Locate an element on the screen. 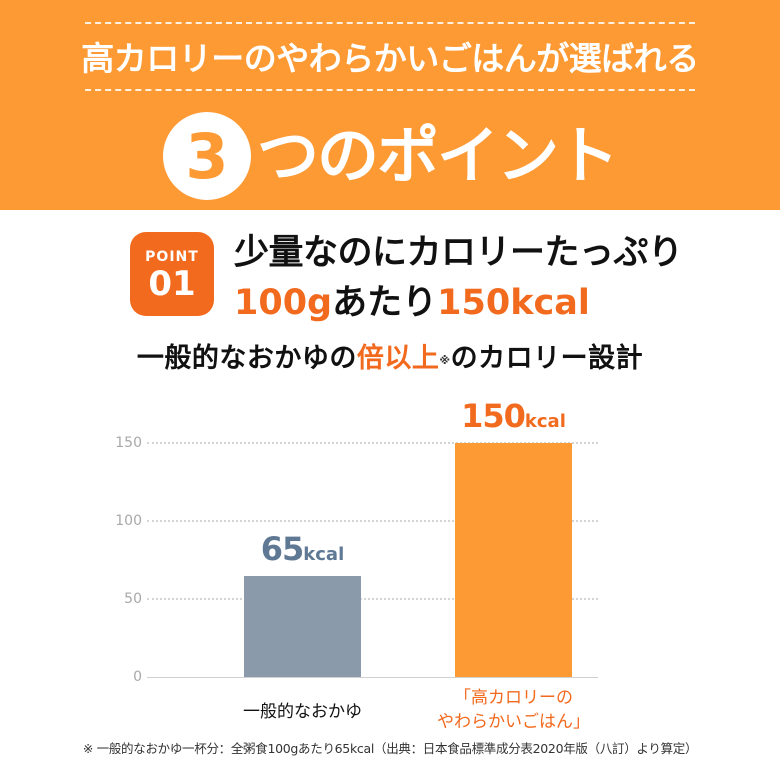 The width and height of the screenshot is (780, 780). point-badge: POINT 01 is located at coordinates (172, 274).